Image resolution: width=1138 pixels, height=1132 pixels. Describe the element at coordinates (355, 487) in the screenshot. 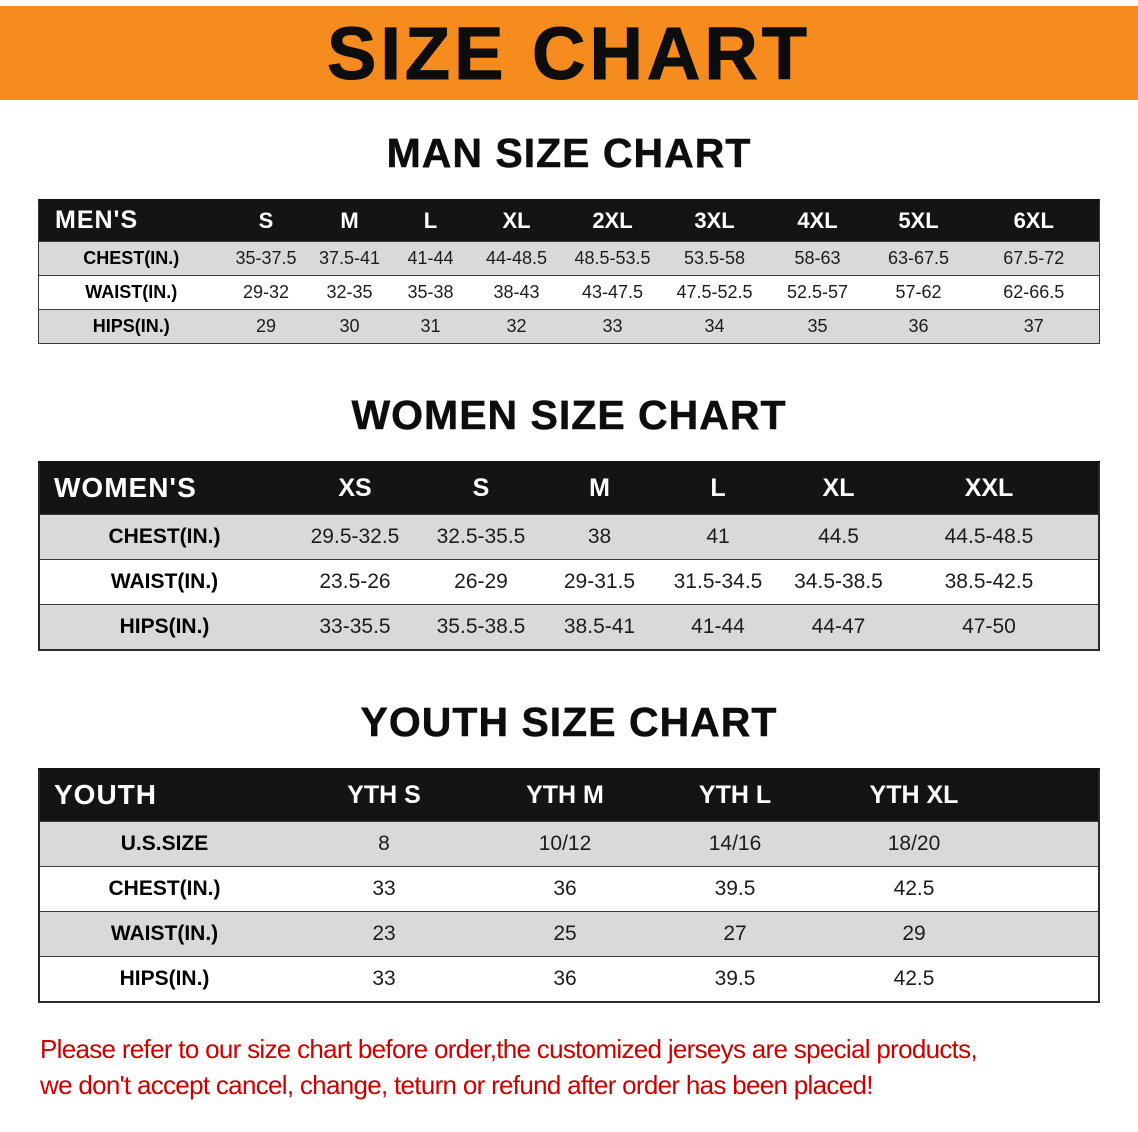

I see `size-header-cell: XS` at that location.